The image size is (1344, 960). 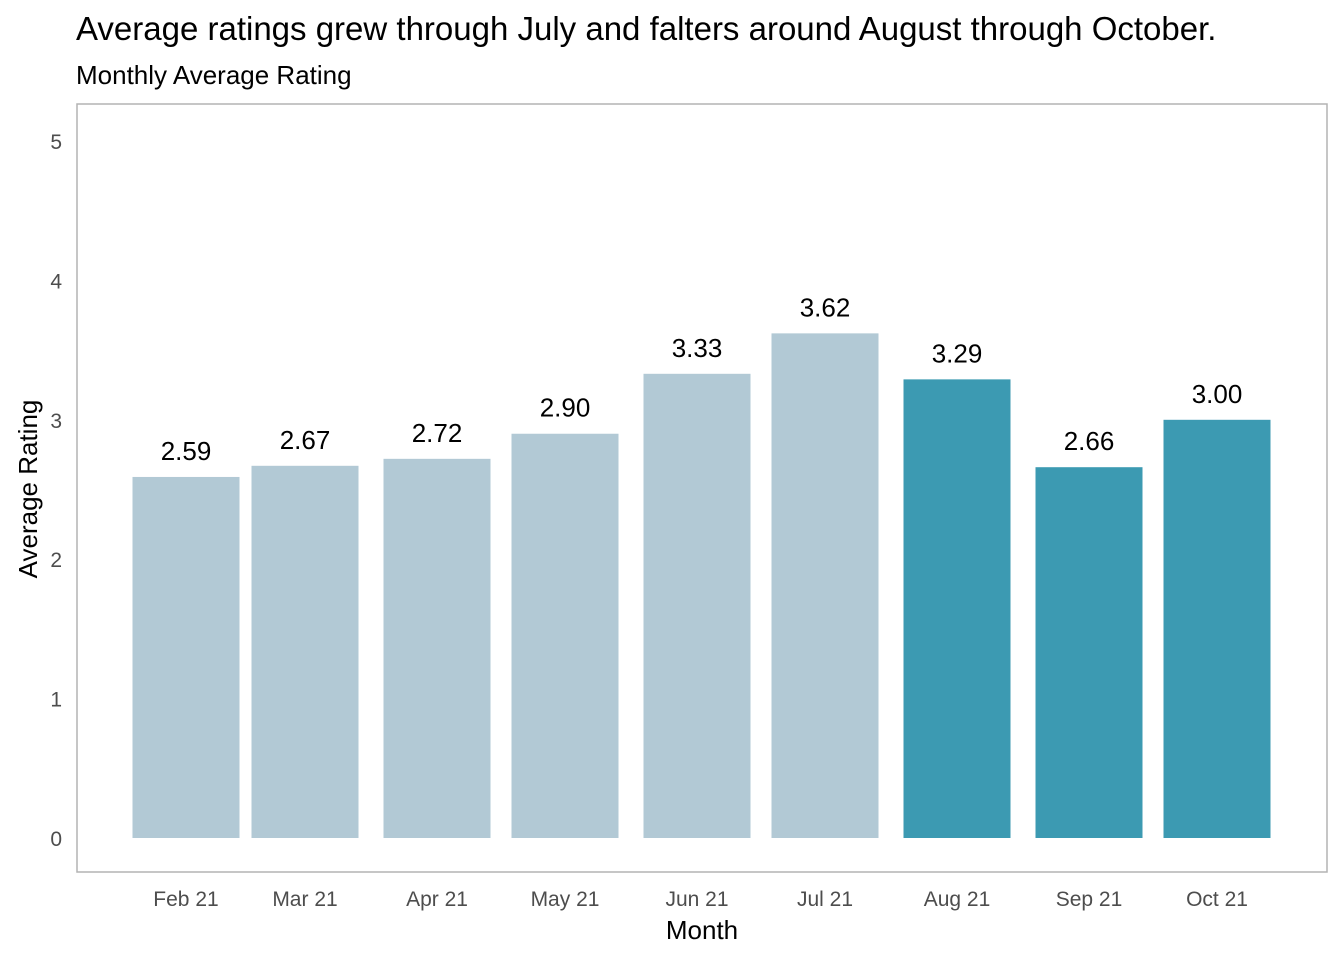 What do you see at coordinates (56, 421) in the screenshot?
I see `y-tick-label: 3` at bounding box center [56, 421].